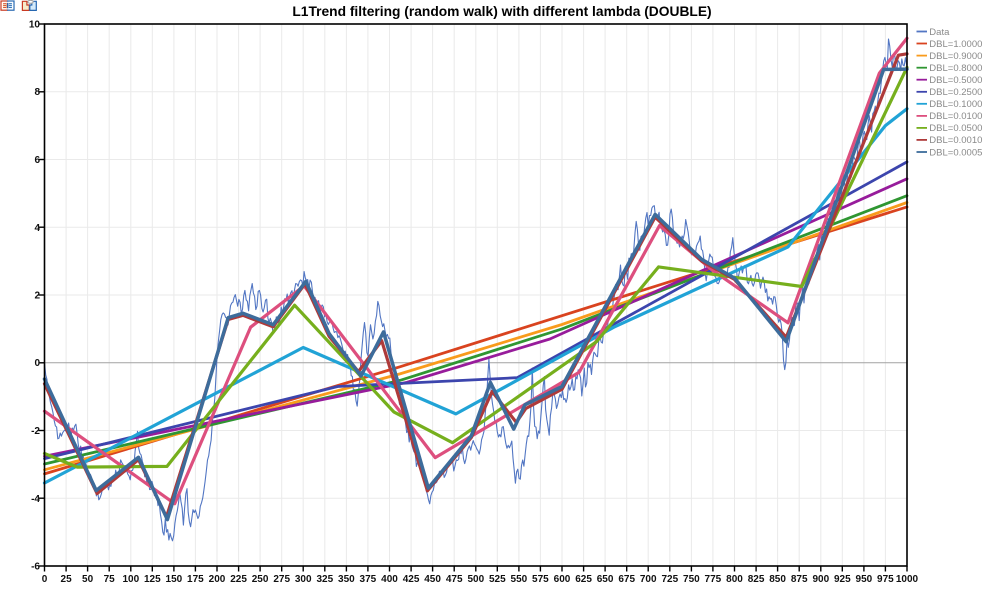 The height and width of the screenshot is (589, 983). What do you see at coordinates (939, 32) in the screenshot?
I see `svg-text: Data` at bounding box center [939, 32].